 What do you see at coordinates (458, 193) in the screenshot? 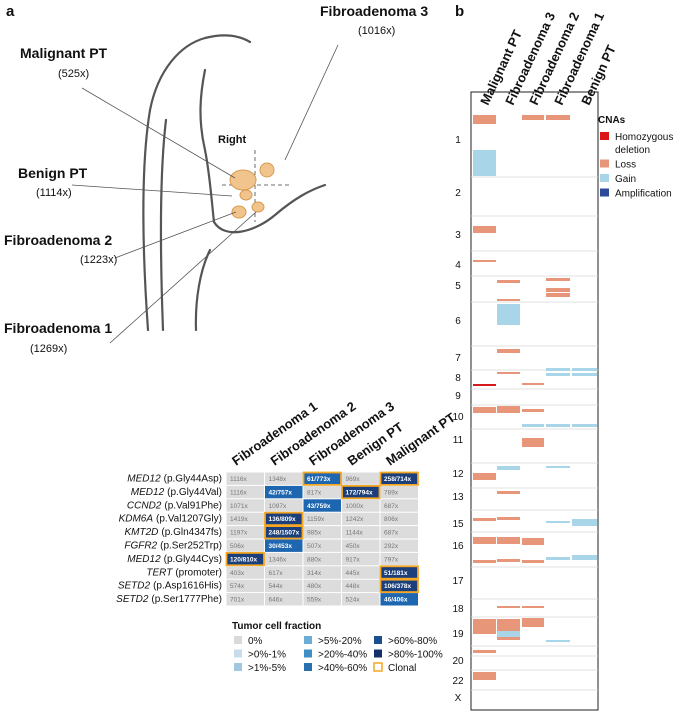
I see `chromosome-label: 2` at bounding box center [458, 193].